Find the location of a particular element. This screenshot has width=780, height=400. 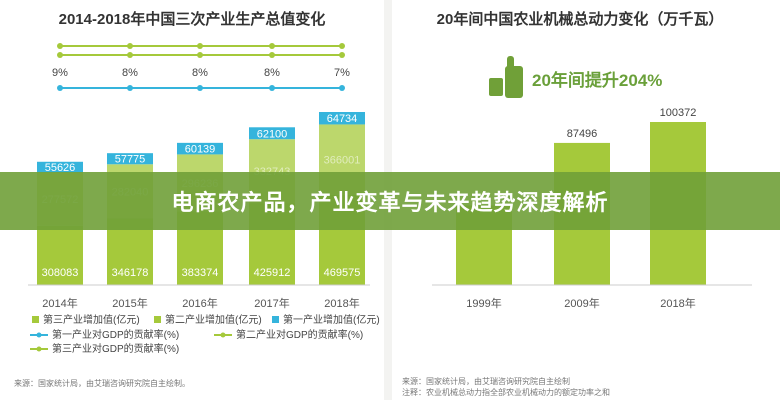

secondary-value-label: 366001 is located at coordinates (342, 161).